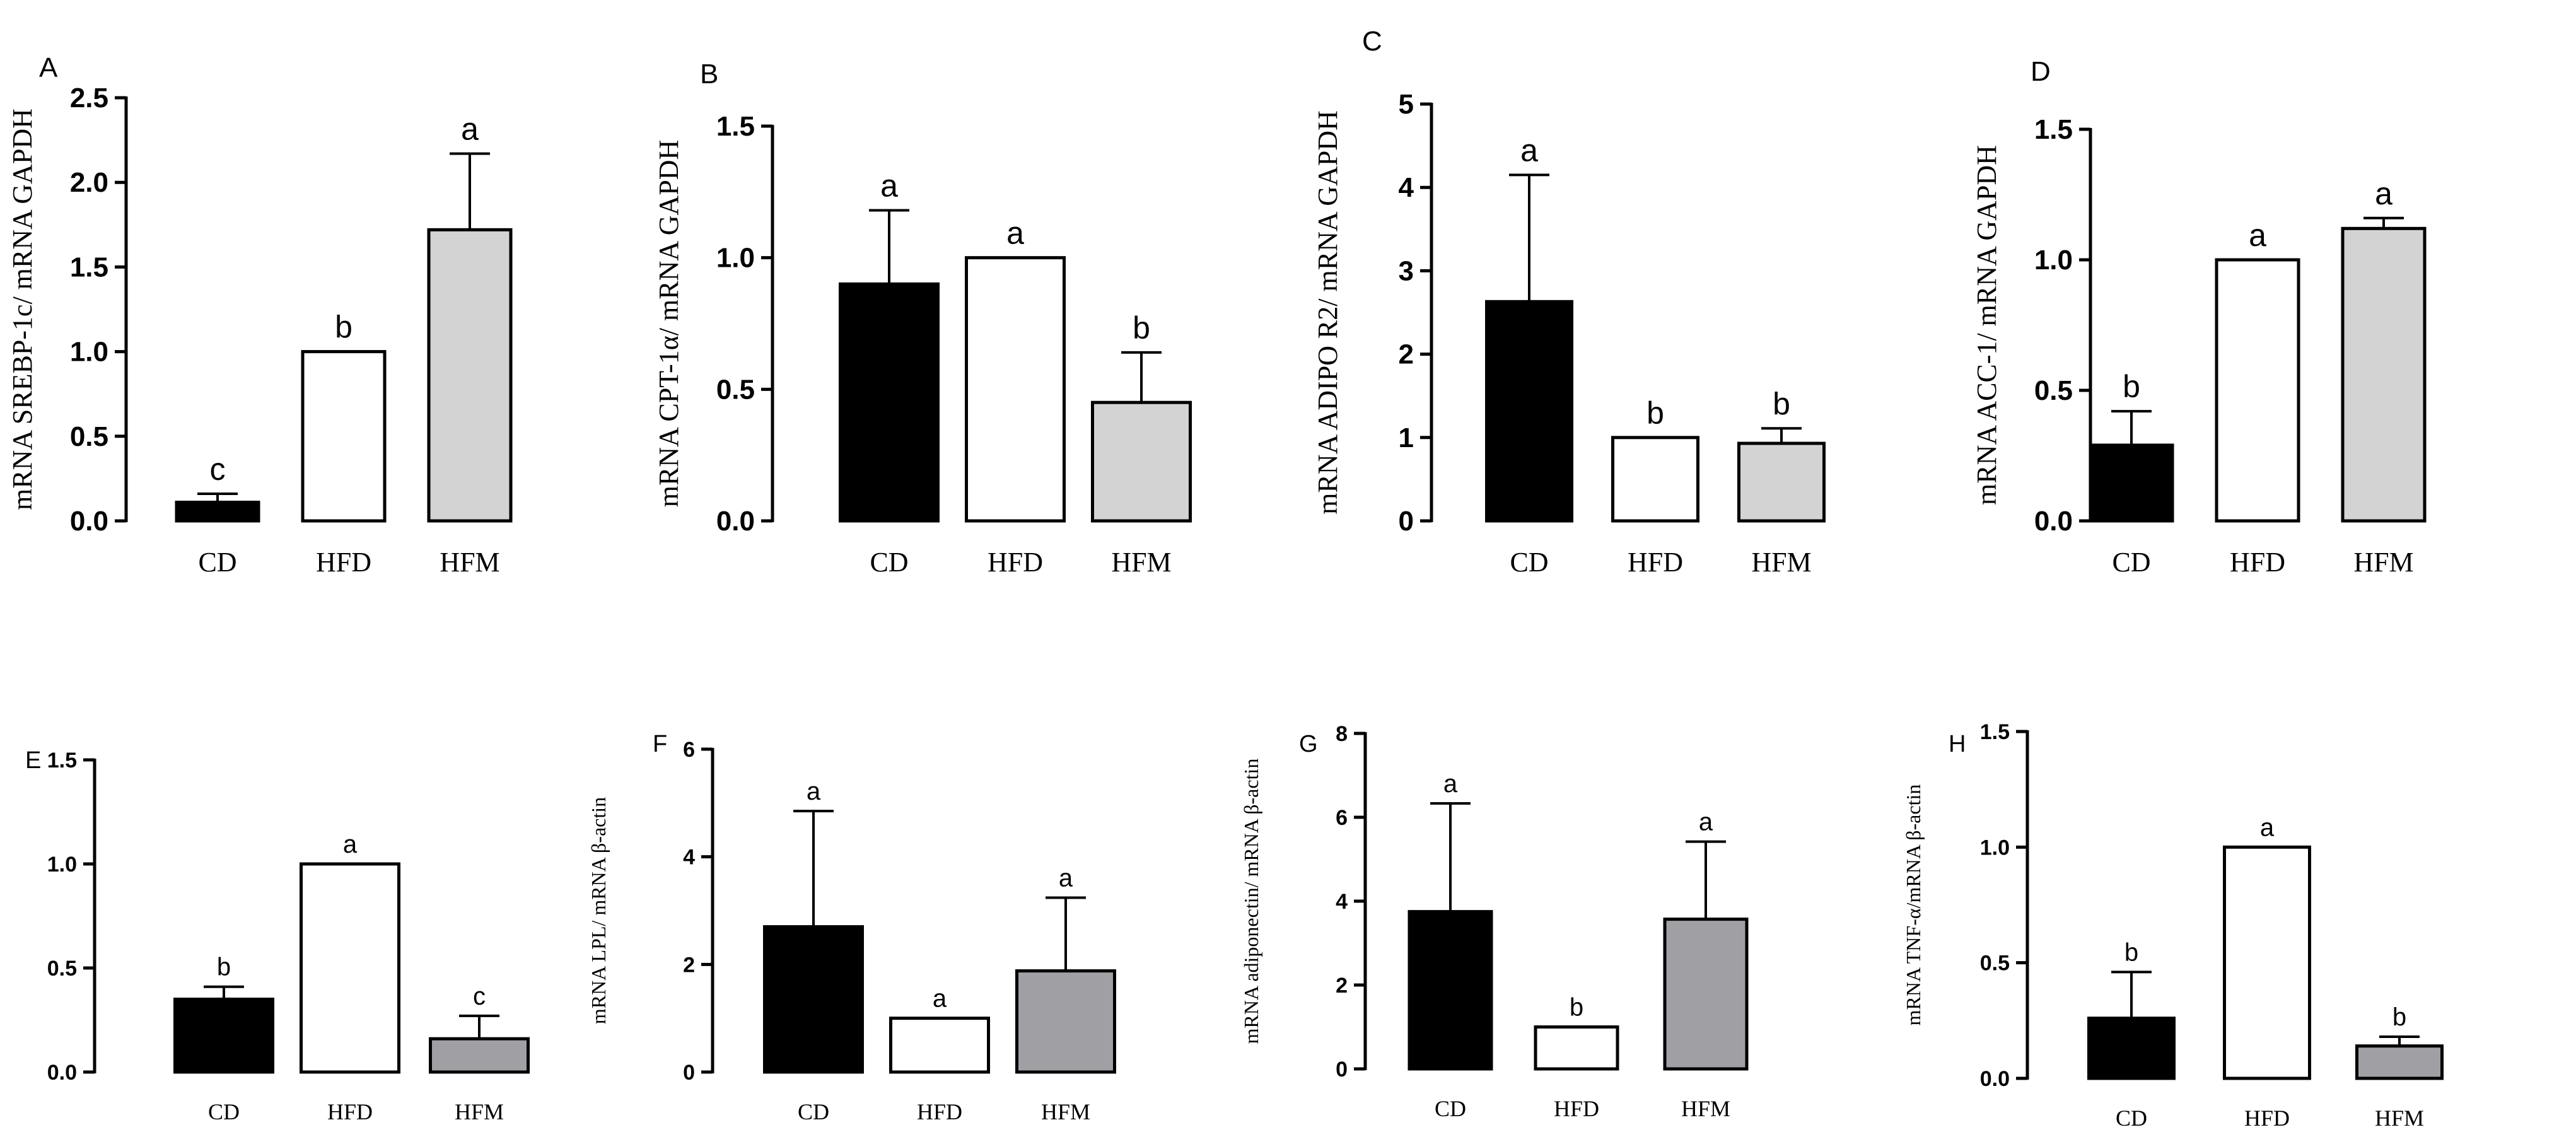 The image size is (2576, 1137). What do you see at coordinates (599, 910) in the screenshot?
I see `y-axis-title: mRNA LPL/ mRNA β-actin` at bounding box center [599, 910].